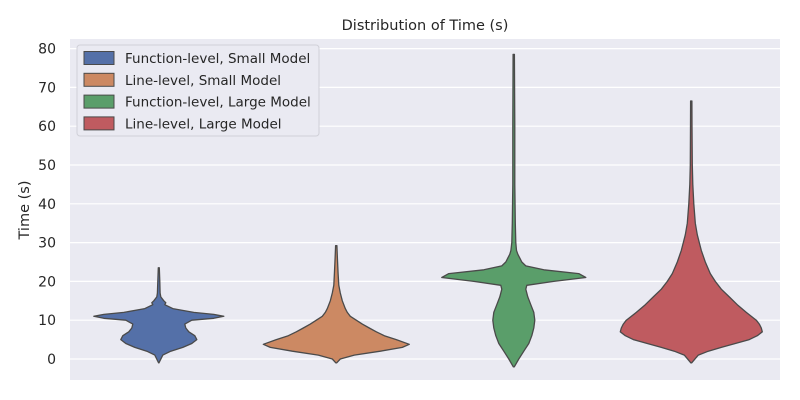 The image size is (800, 400). I want to click on legend-label: Line-level, Large Model, so click(203, 124).